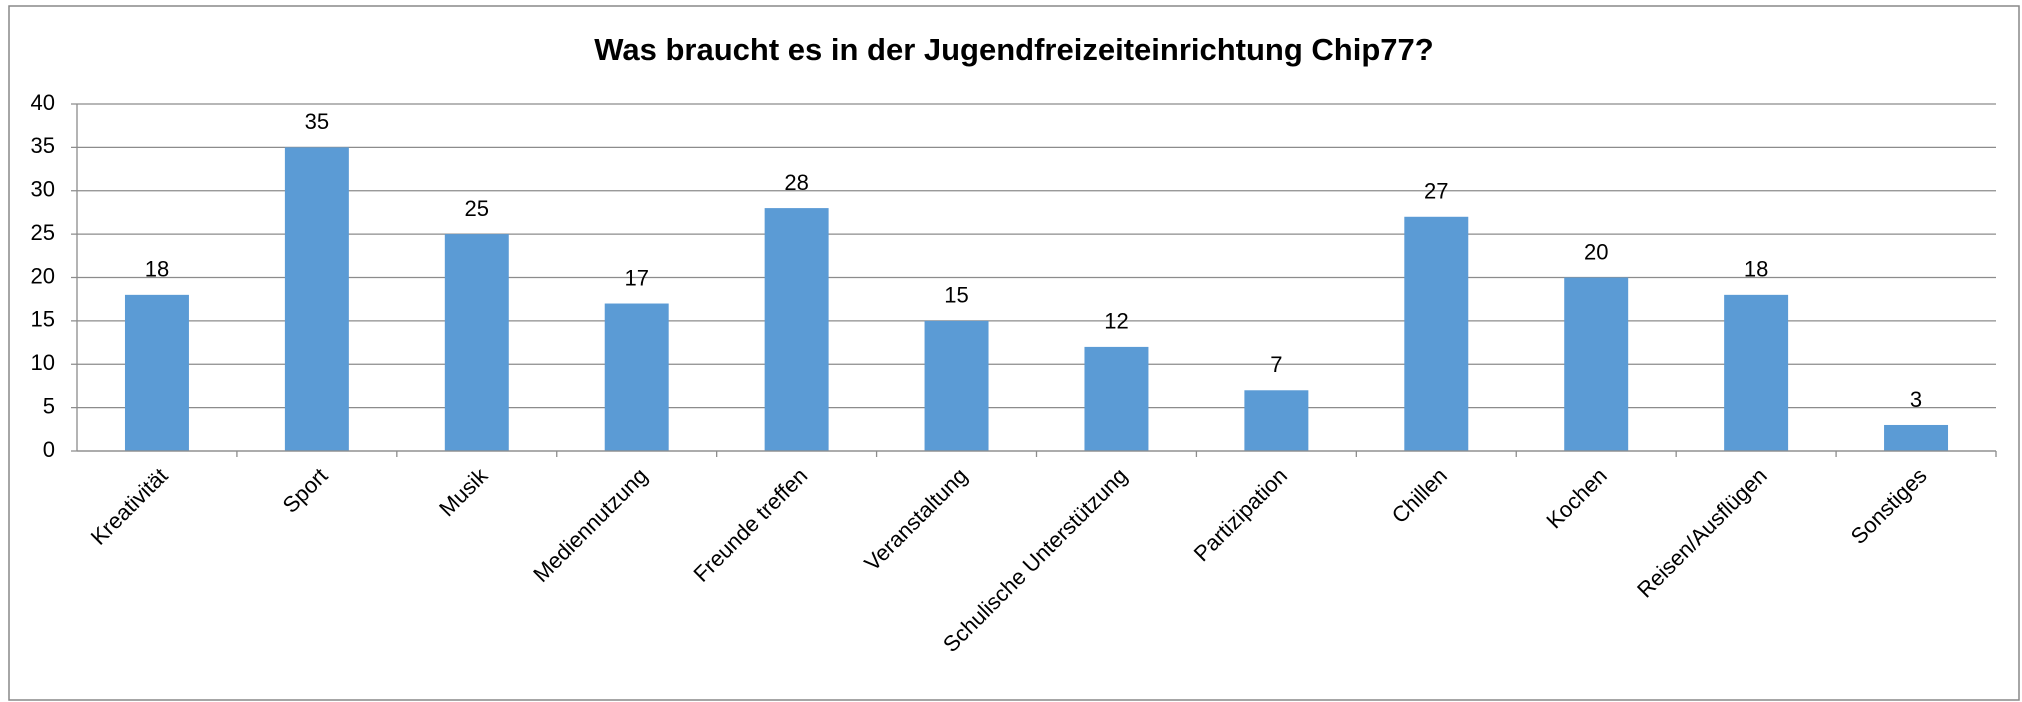  Describe the element at coordinates (1596, 251) in the screenshot. I see `data-label: 20` at that location.